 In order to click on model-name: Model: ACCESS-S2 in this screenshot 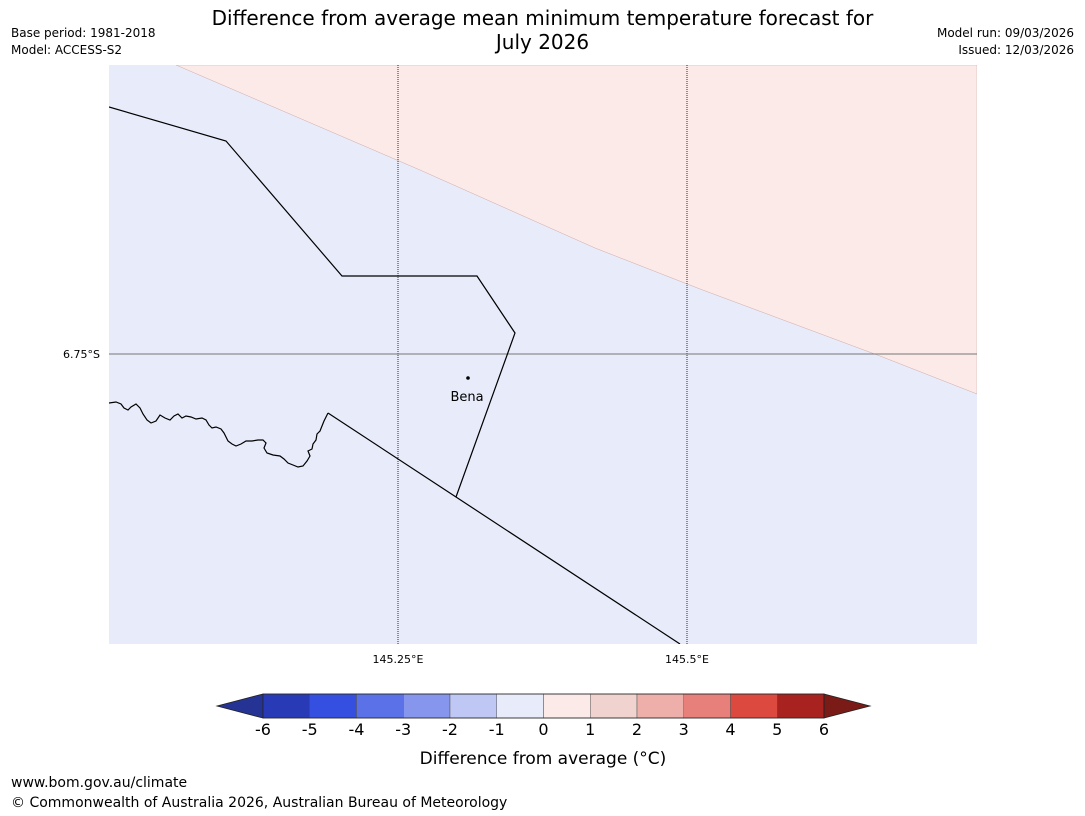, I will do `click(67, 50)`.